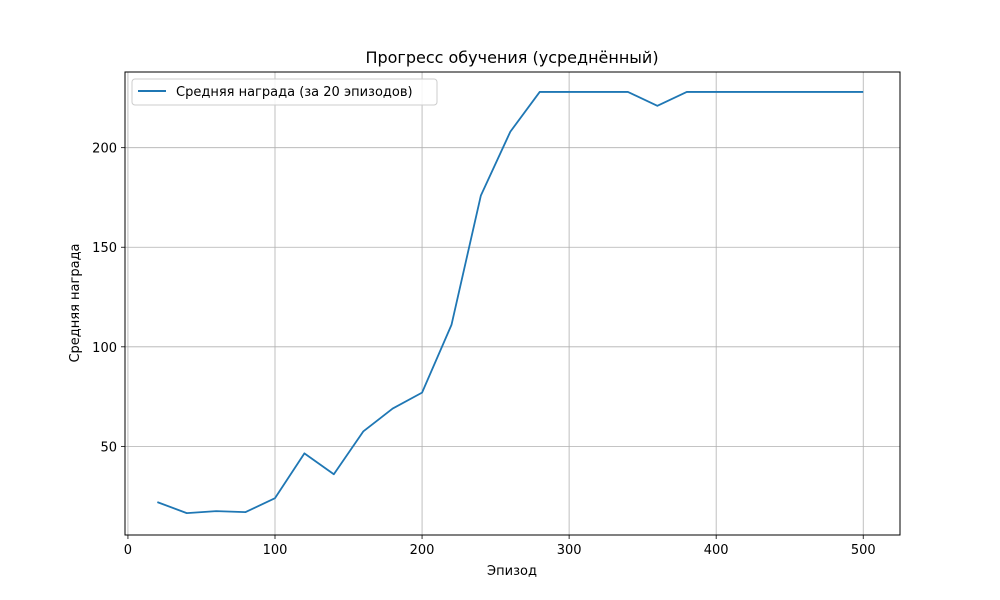  Describe the element at coordinates (104, 348) in the screenshot. I see `y-tick-label: 100` at that location.